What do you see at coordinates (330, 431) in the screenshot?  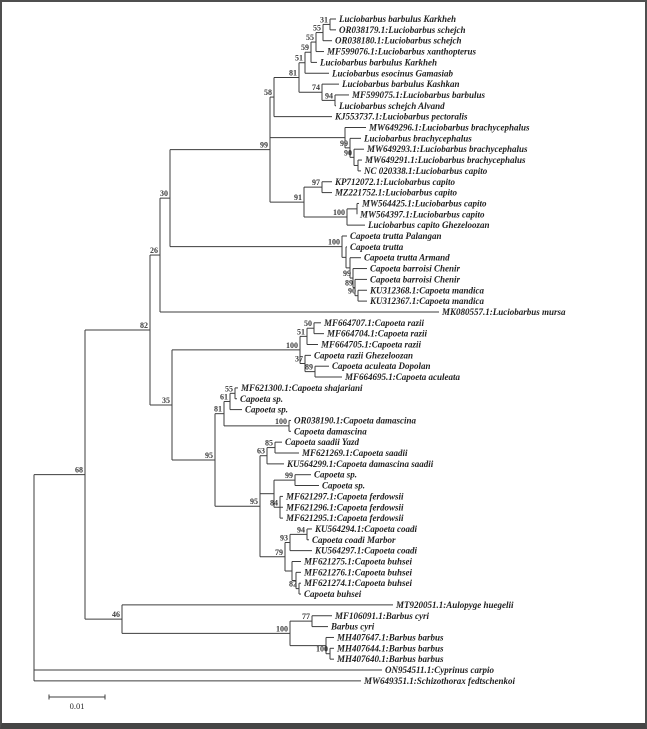 I see `taxon-label: Capoeta damascina` at bounding box center [330, 431].